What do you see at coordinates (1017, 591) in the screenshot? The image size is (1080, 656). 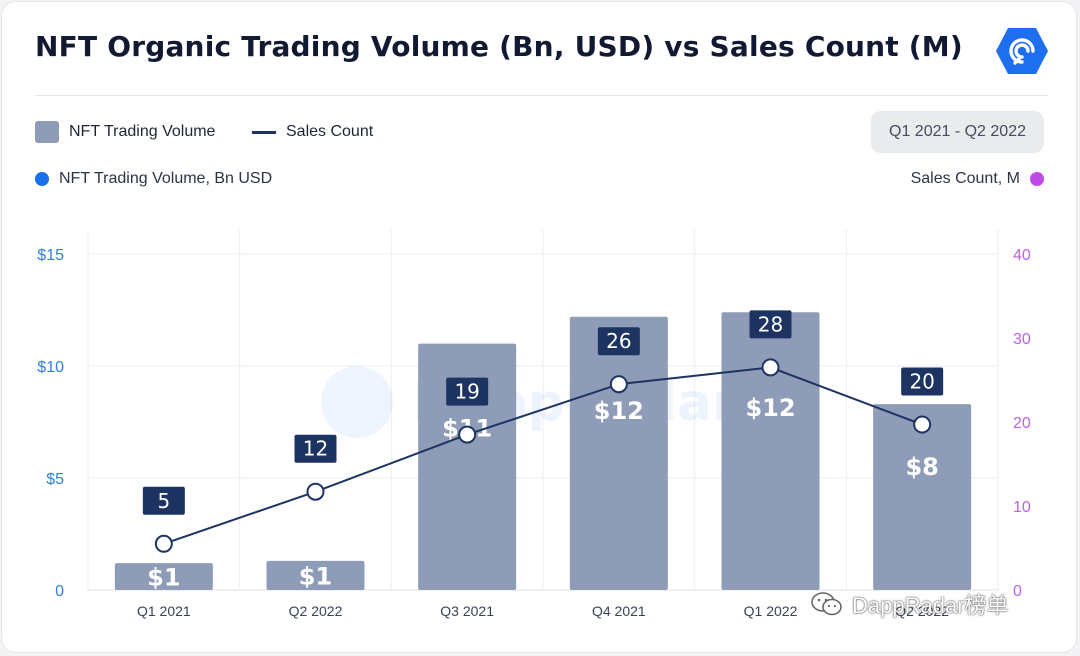 I see `right-tick-label: 0` at bounding box center [1017, 591].